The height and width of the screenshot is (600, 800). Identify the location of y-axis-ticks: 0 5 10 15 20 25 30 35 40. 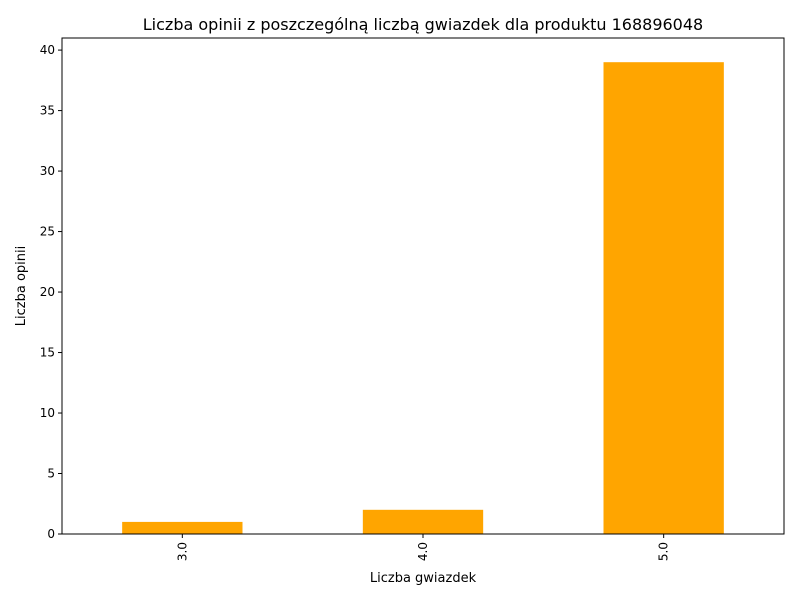
(51, 292).